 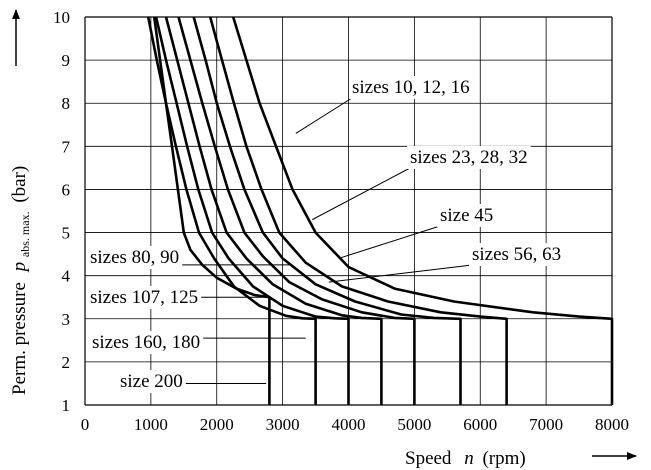 I want to click on y-tick-label: 3, so click(x=66, y=319).